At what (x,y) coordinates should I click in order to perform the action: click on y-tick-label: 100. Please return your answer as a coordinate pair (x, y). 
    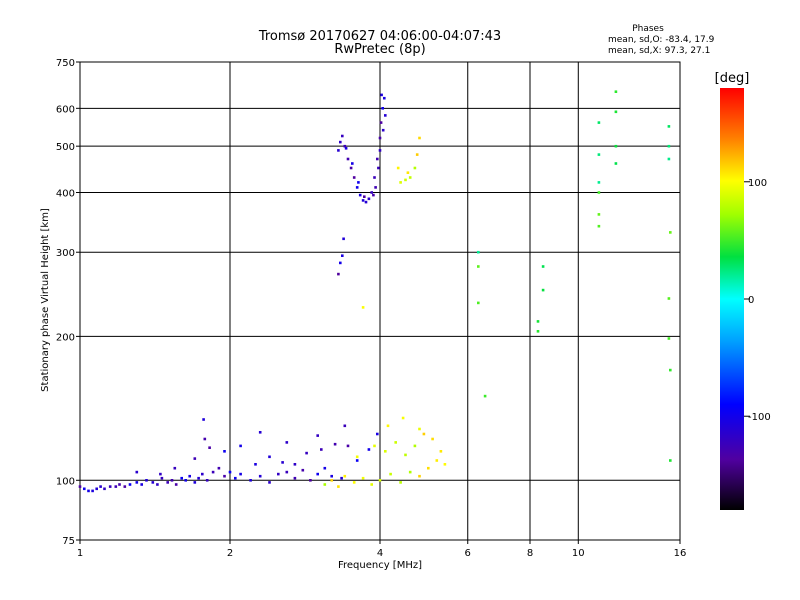
    Looking at the image, I should click on (65, 481).